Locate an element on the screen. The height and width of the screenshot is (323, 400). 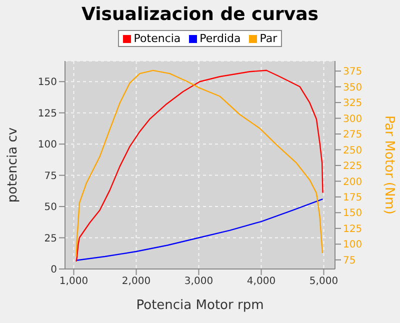
y-tick-label: 0 is located at coordinates (53, 270).